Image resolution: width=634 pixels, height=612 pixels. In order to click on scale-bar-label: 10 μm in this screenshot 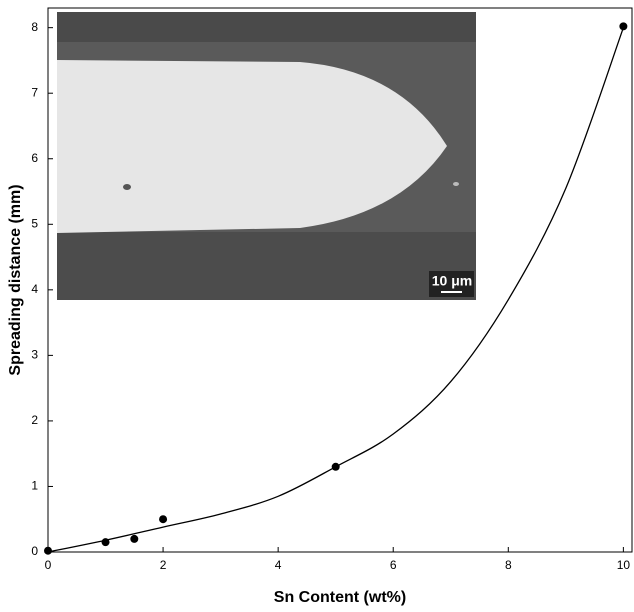, I will do `click(452, 281)`.